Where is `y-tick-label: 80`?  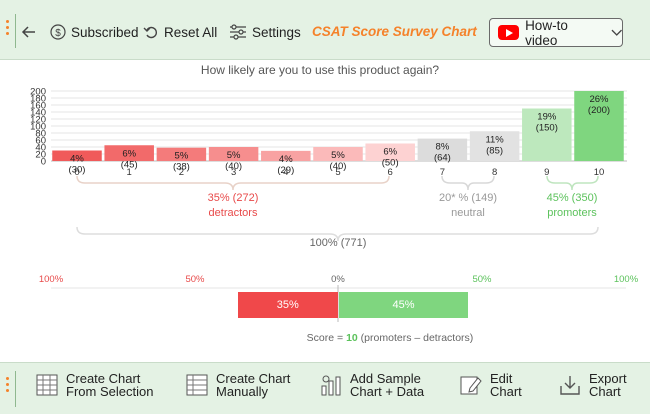
y-tick-label: 80 is located at coordinates (40, 134).